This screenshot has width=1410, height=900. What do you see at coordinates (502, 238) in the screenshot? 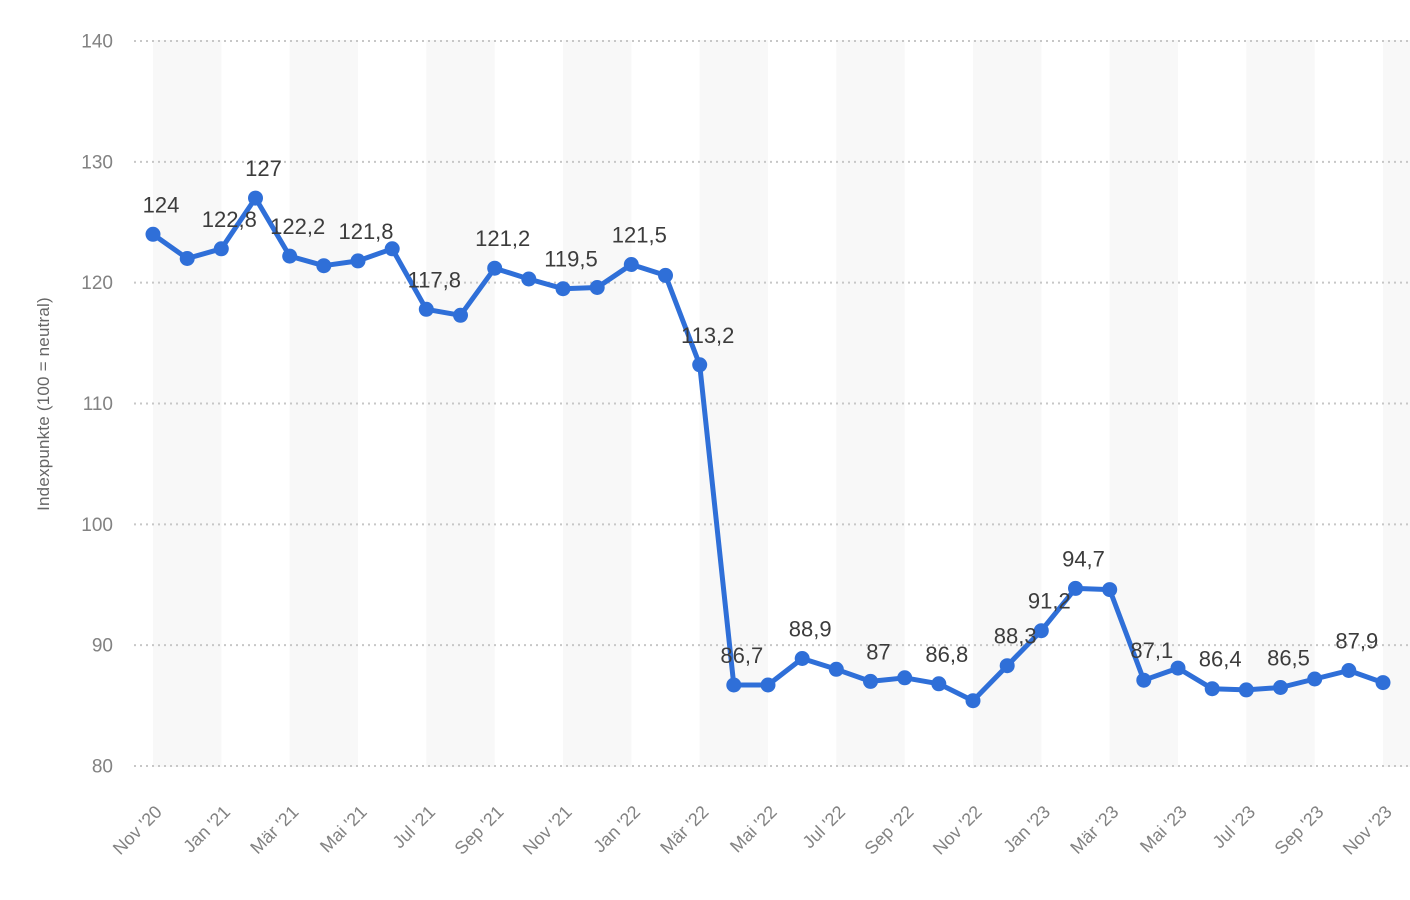
I see `data-point-label: 121,2` at bounding box center [502, 238].